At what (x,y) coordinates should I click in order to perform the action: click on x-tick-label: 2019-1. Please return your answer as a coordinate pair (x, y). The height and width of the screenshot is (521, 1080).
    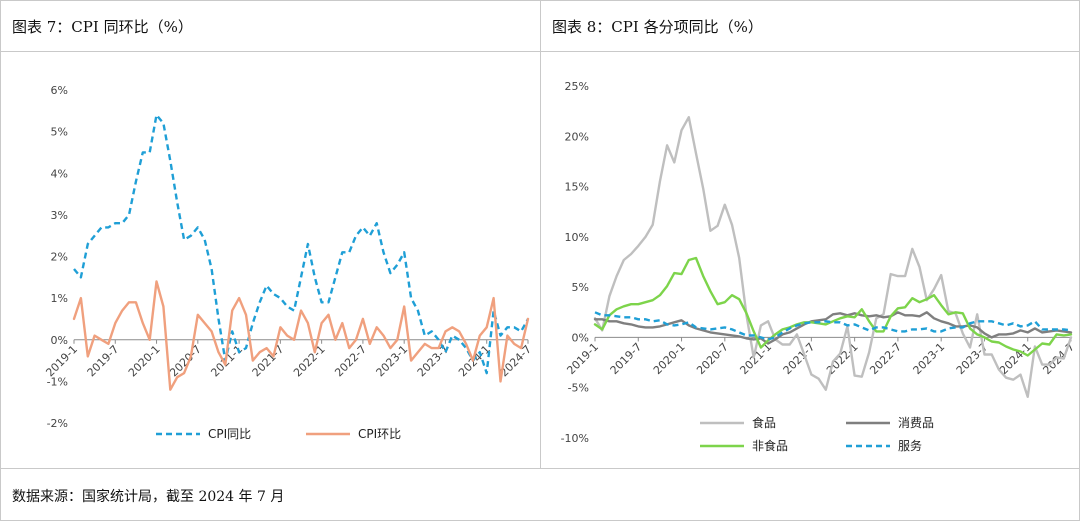
    Looking at the image, I should click on (582, 358).